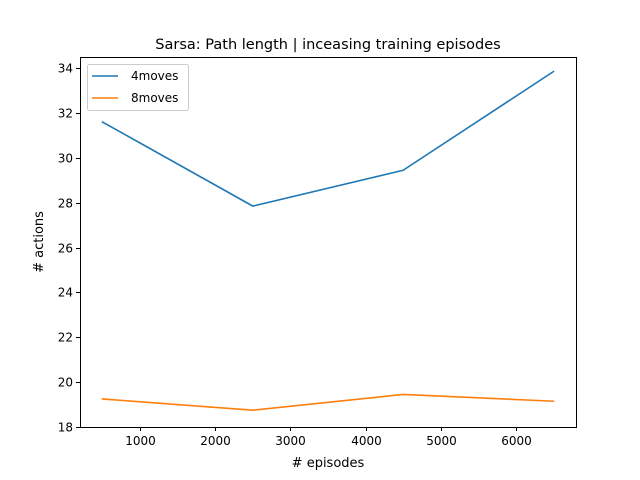  I want to click on y-axis-label: # actions, so click(39, 242).